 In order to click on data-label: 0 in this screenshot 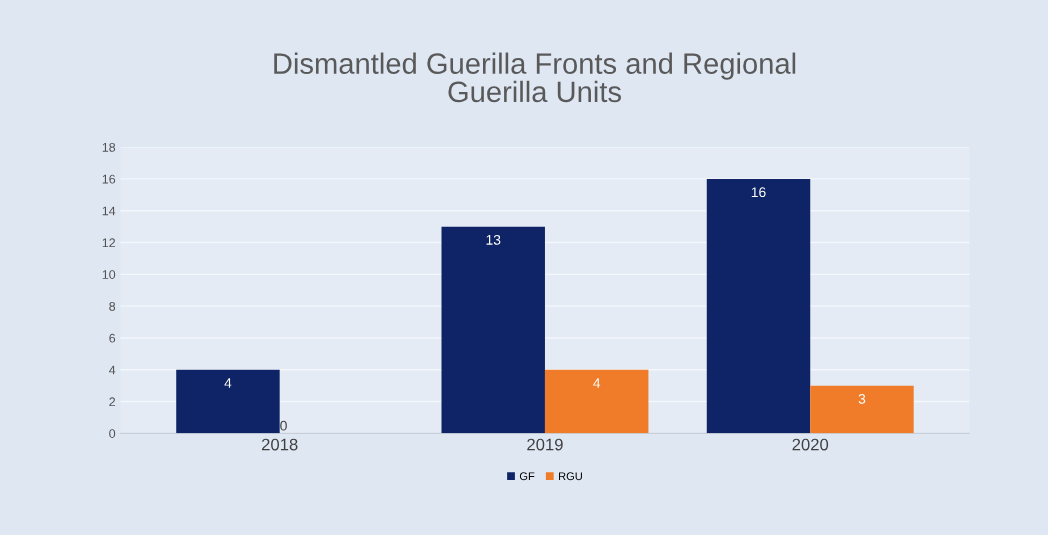, I will do `click(283, 425)`.